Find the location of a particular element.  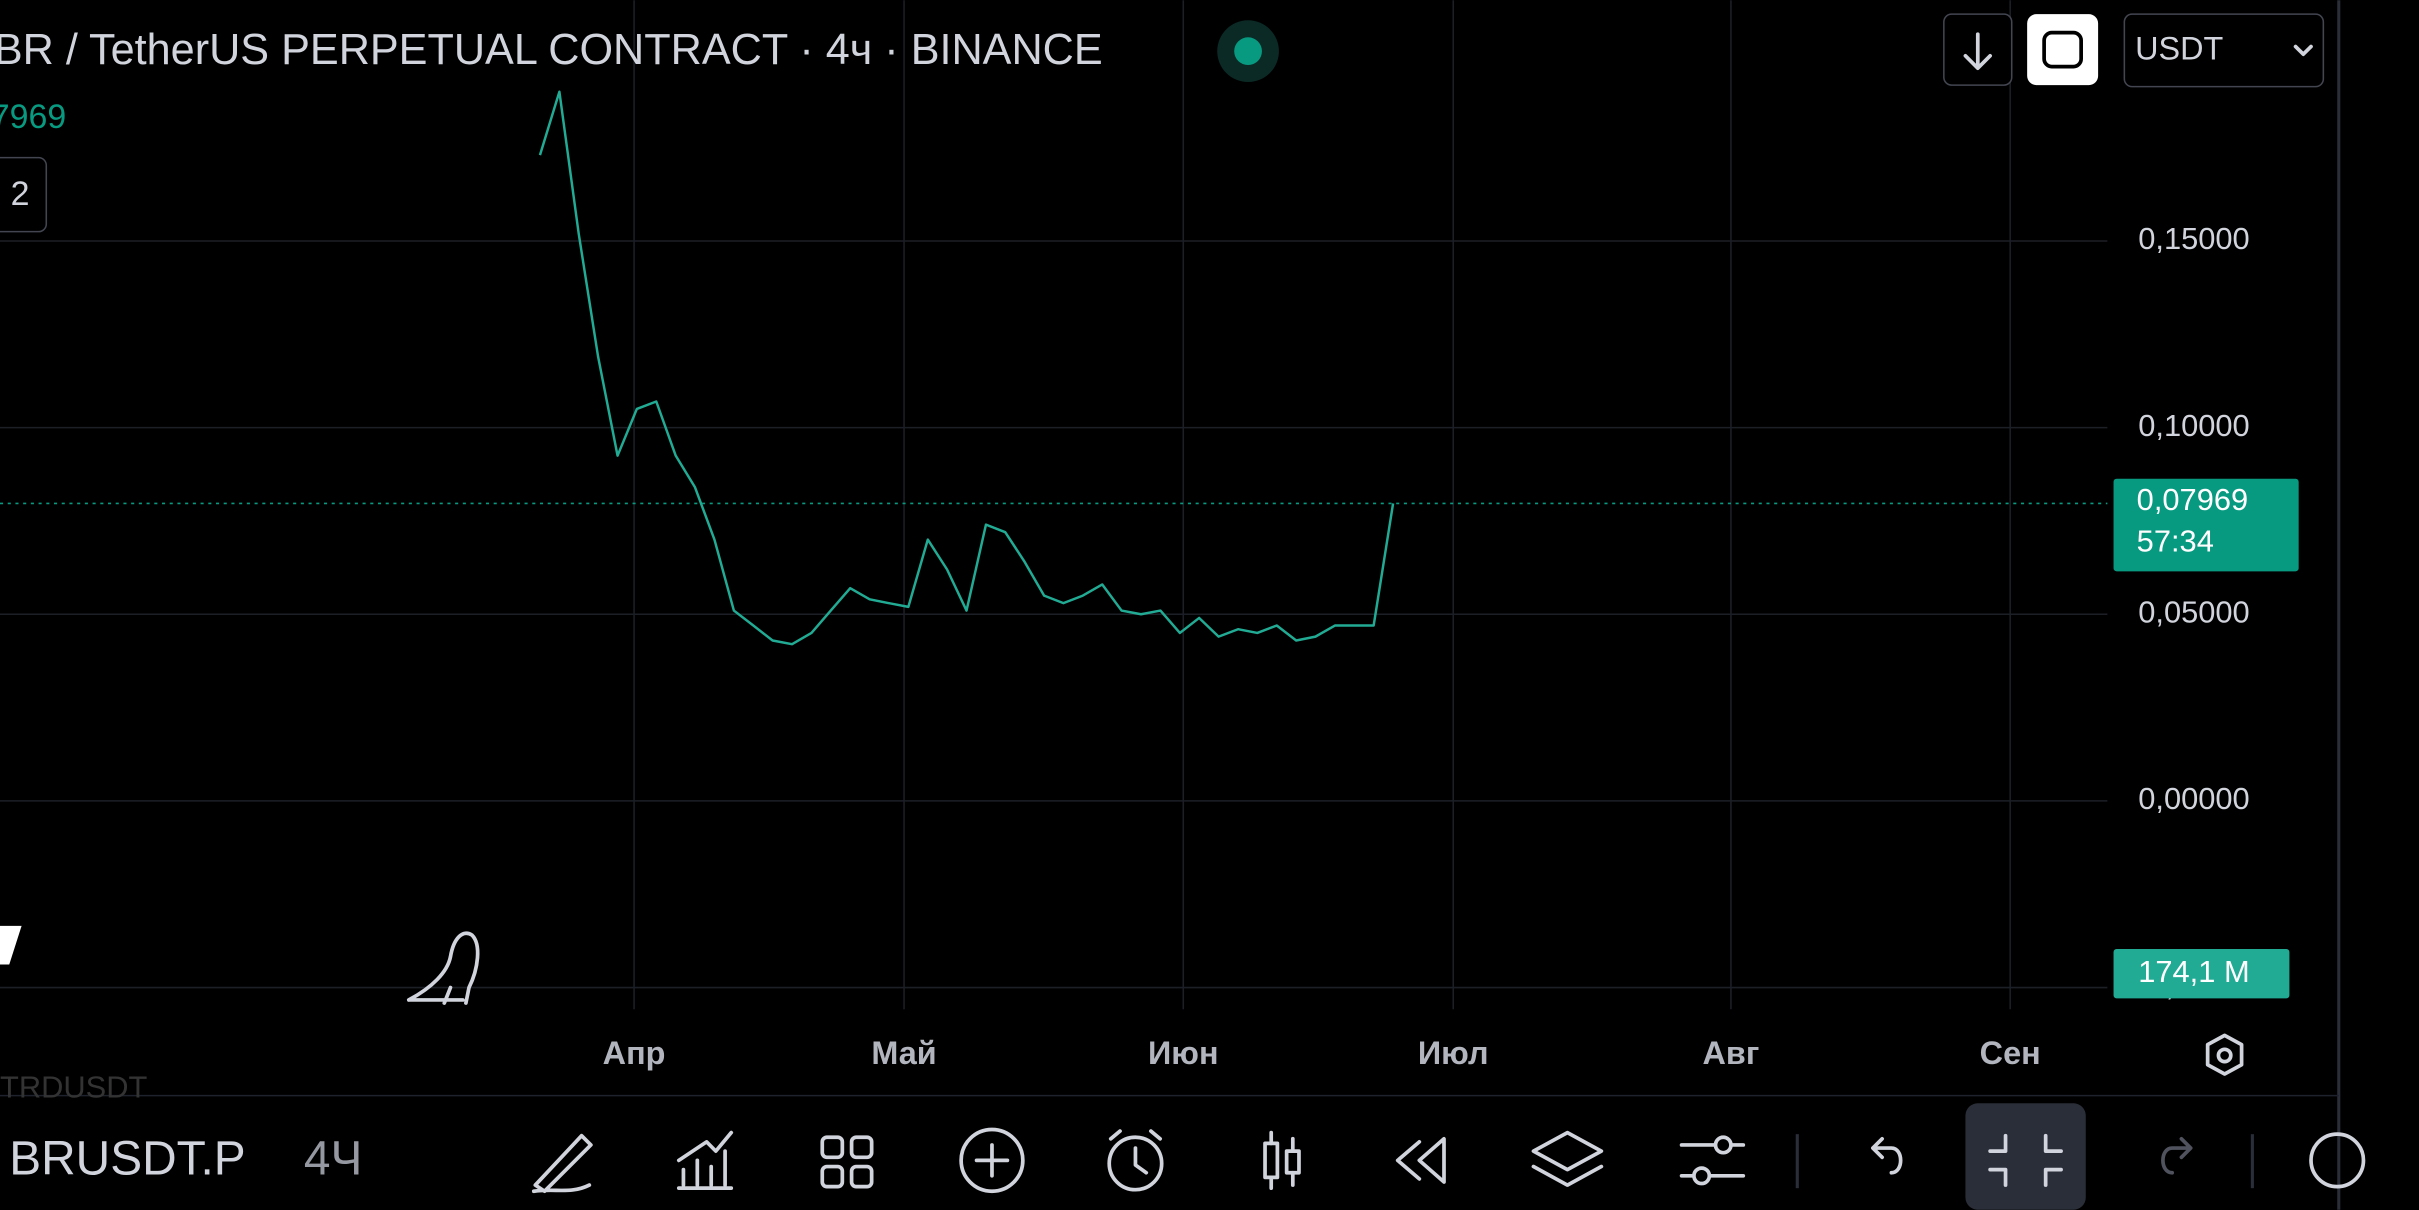

fullscreen-button is located at coordinates (2025, 1156).